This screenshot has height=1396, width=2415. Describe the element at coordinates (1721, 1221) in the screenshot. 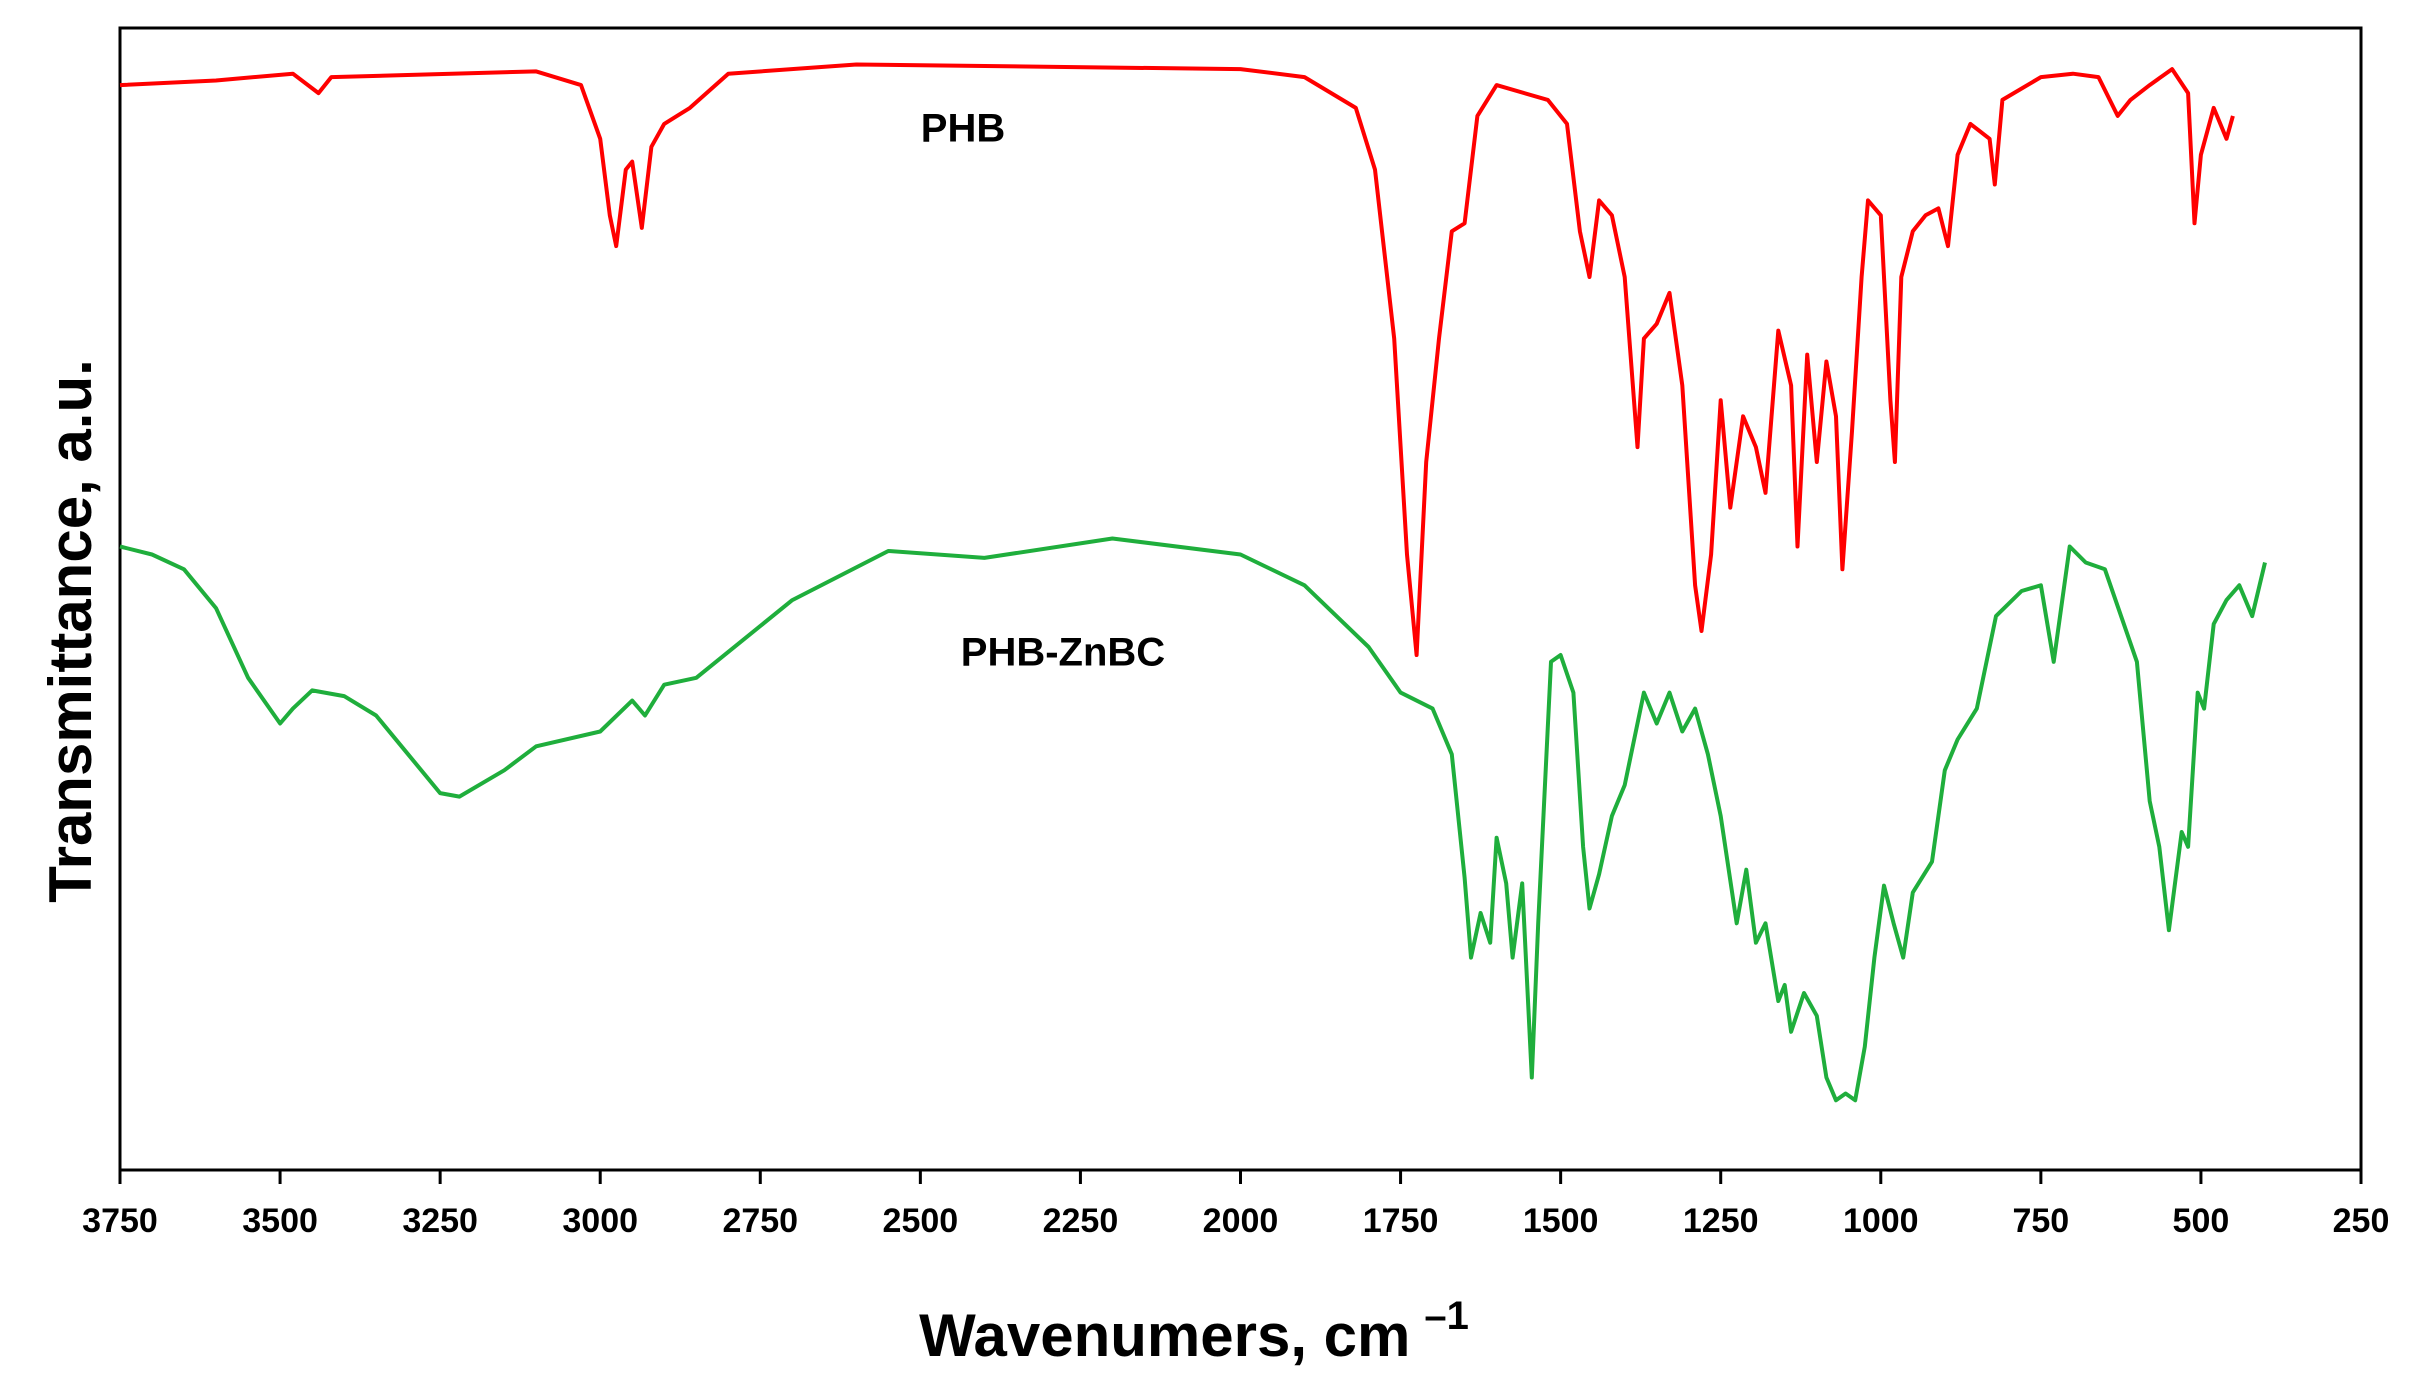

I see `x-tick-label: 1250` at that location.